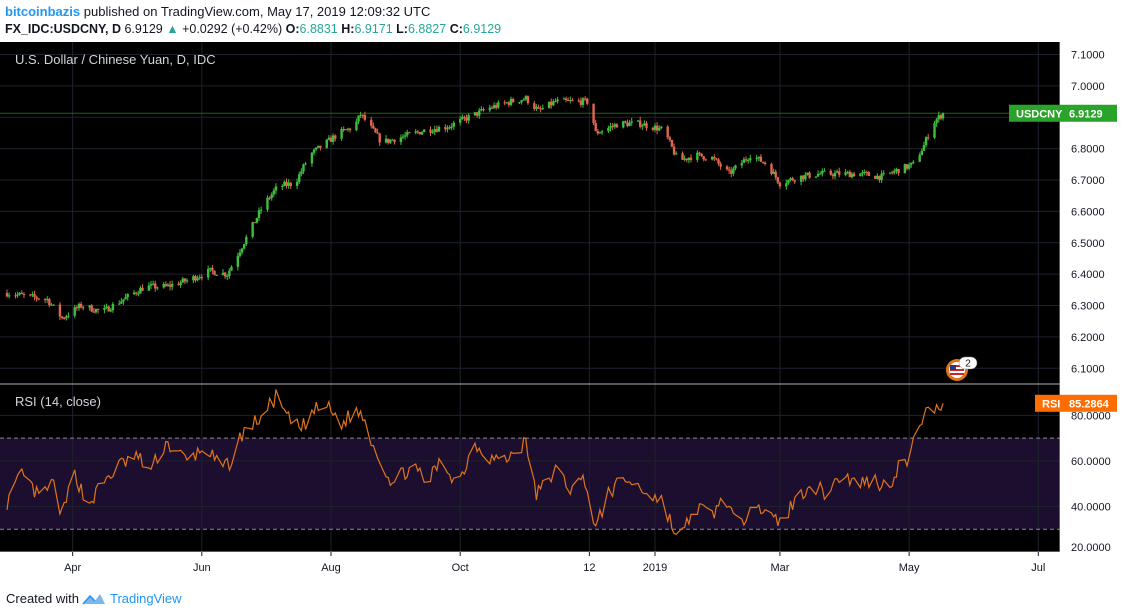 Image resolution: width=1126 pixels, height=615 pixels. I want to click on price-tick-label: 6.6000, so click(1088, 212).